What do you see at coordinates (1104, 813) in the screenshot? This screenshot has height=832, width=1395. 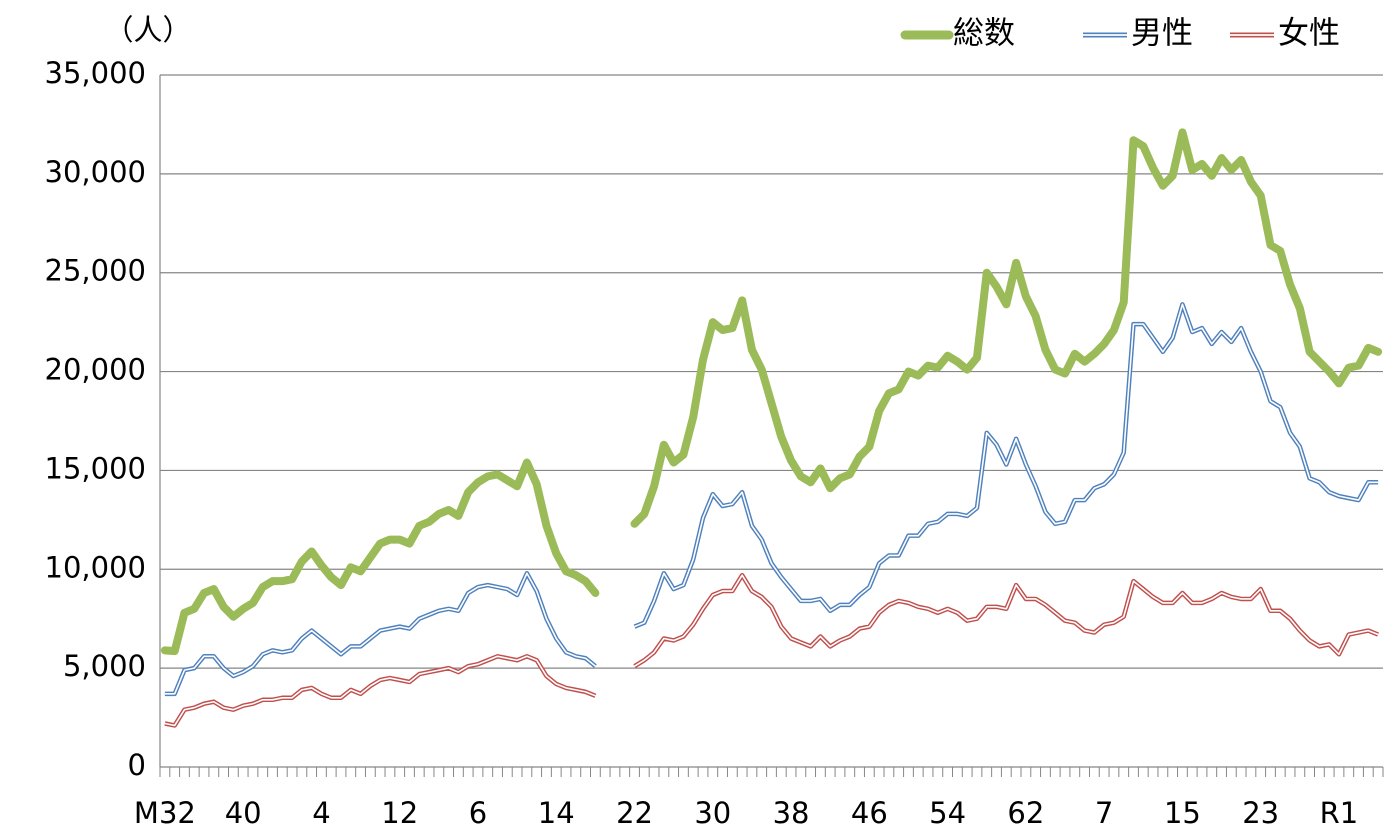 I see `x-tick-label: 7` at bounding box center [1104, 813].